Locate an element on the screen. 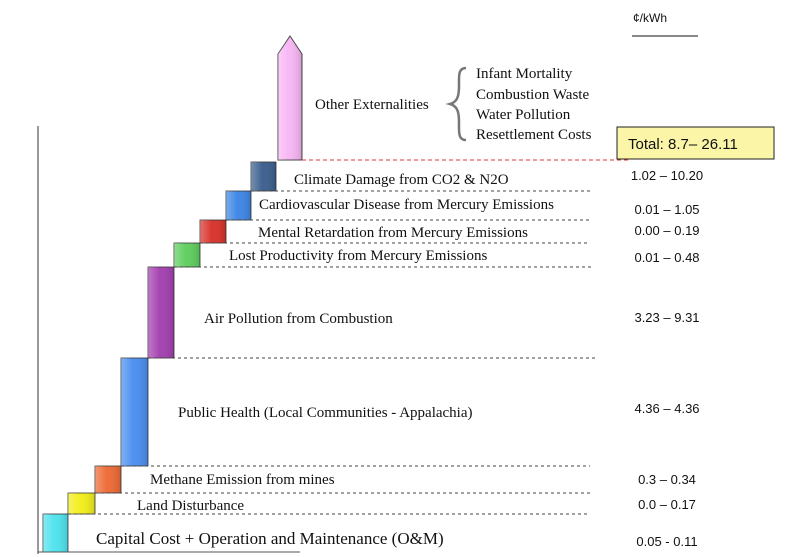 Image resolution: width=787 pixels, height=557 pixels. range-value-climate-damage-from-co2-n2o: 1.02 – 10.20 is located at coordinates (667, 175).